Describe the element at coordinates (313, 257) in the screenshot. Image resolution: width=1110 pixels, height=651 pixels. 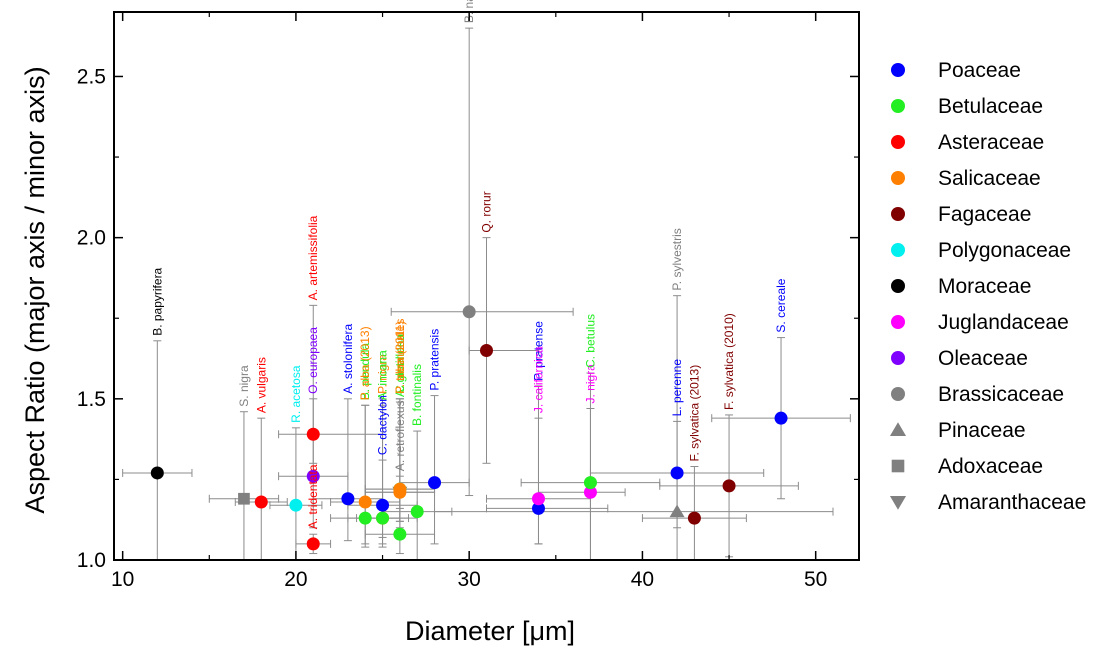
I see `point-label: A. artemissifolia` at that location.